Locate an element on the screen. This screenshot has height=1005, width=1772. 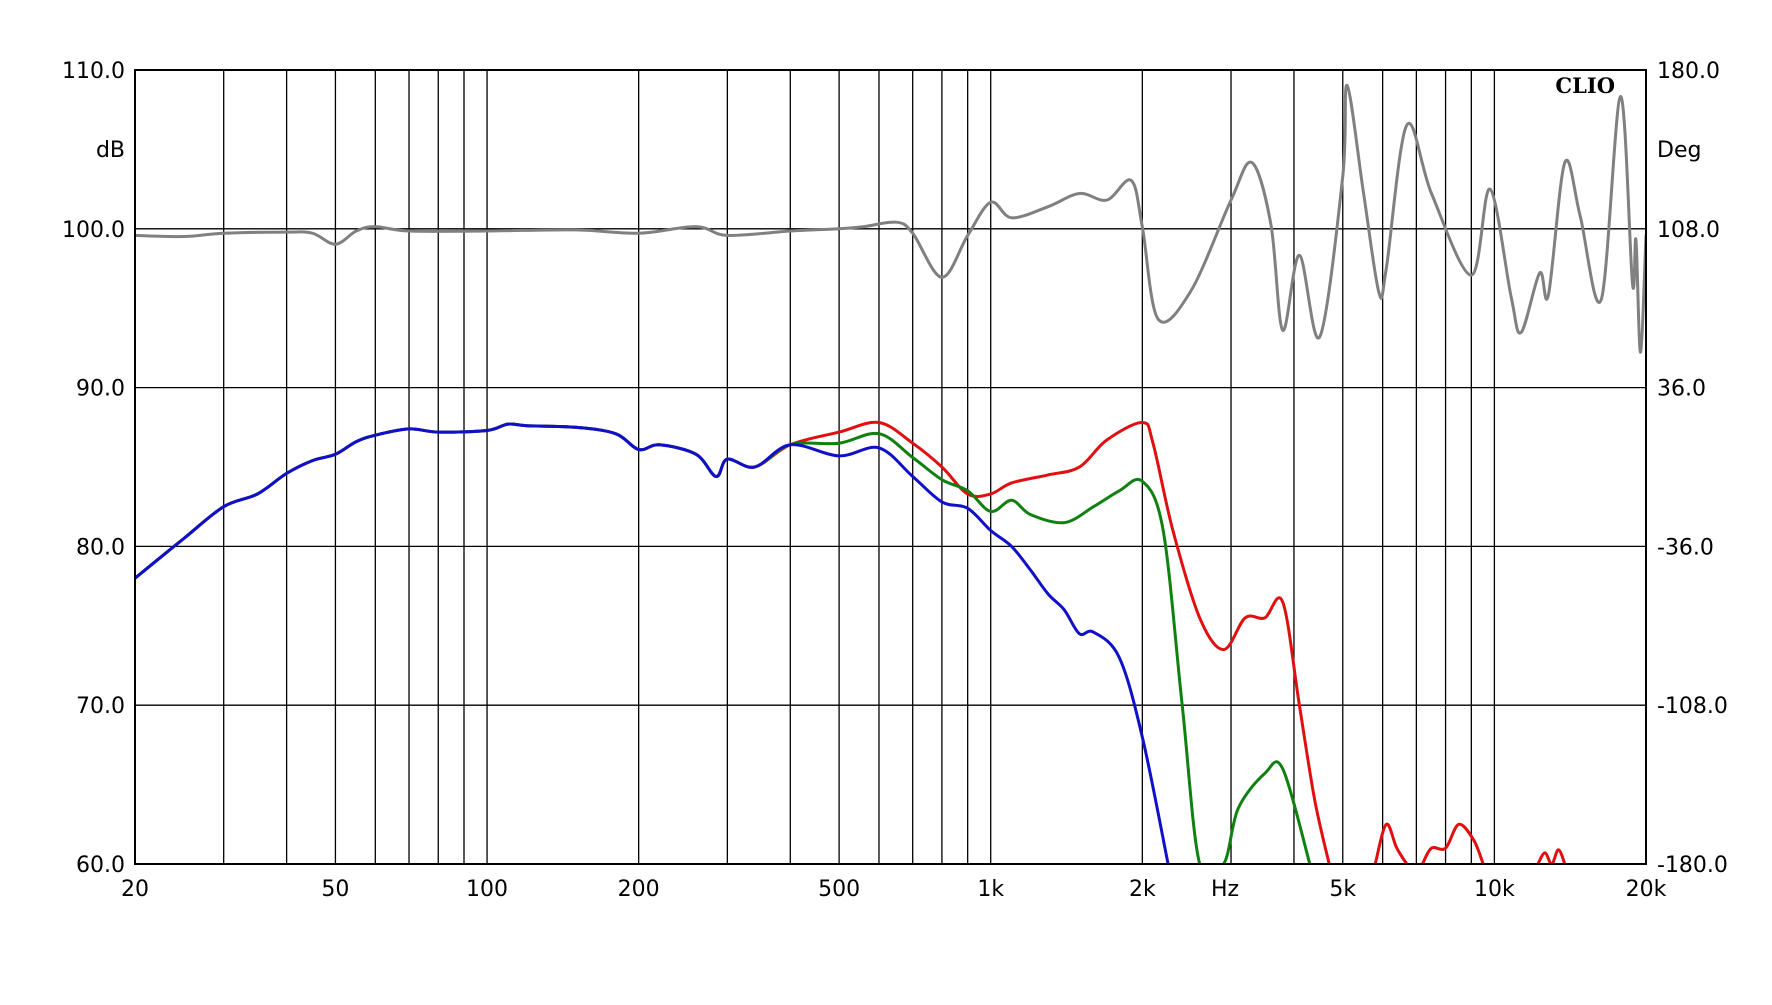
y-tick-label-left: 60.0 is located at coordinates (100, 865).